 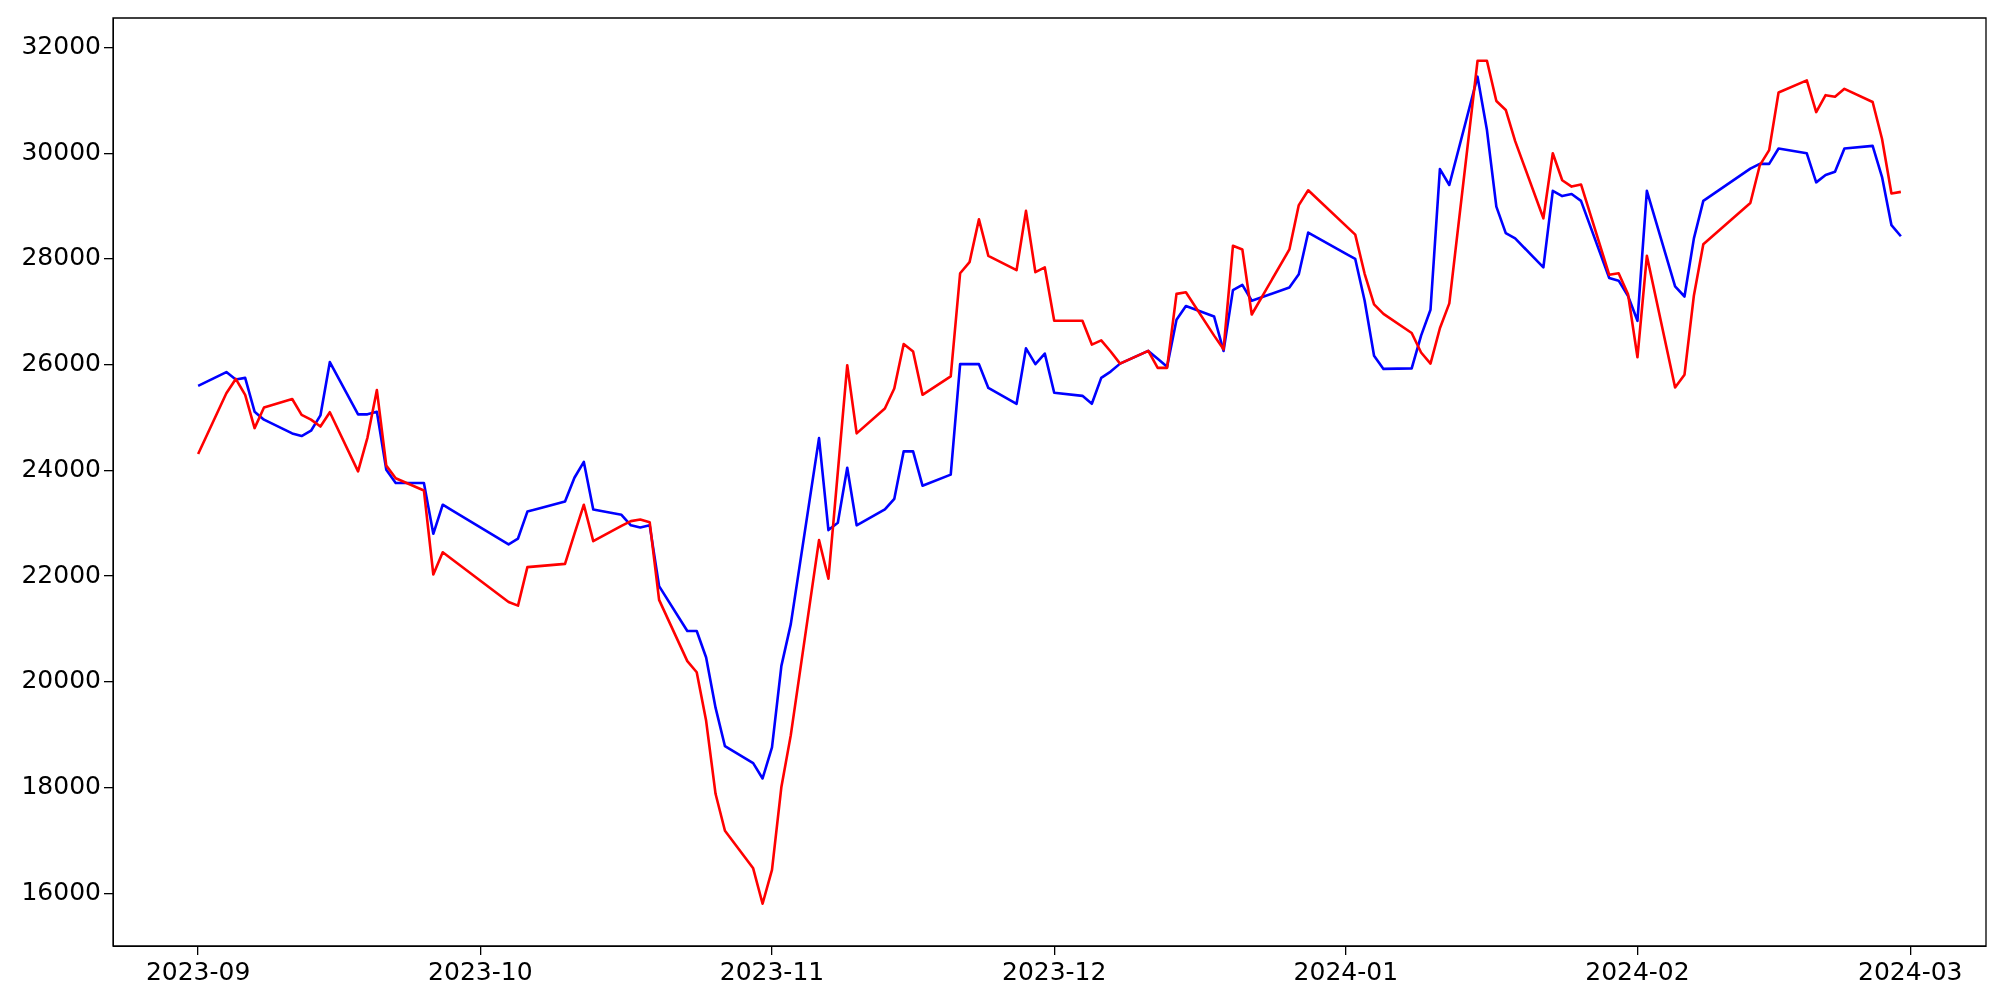 I want to click on x-tick-label: 2024-03, so click(x=1910, y=971).